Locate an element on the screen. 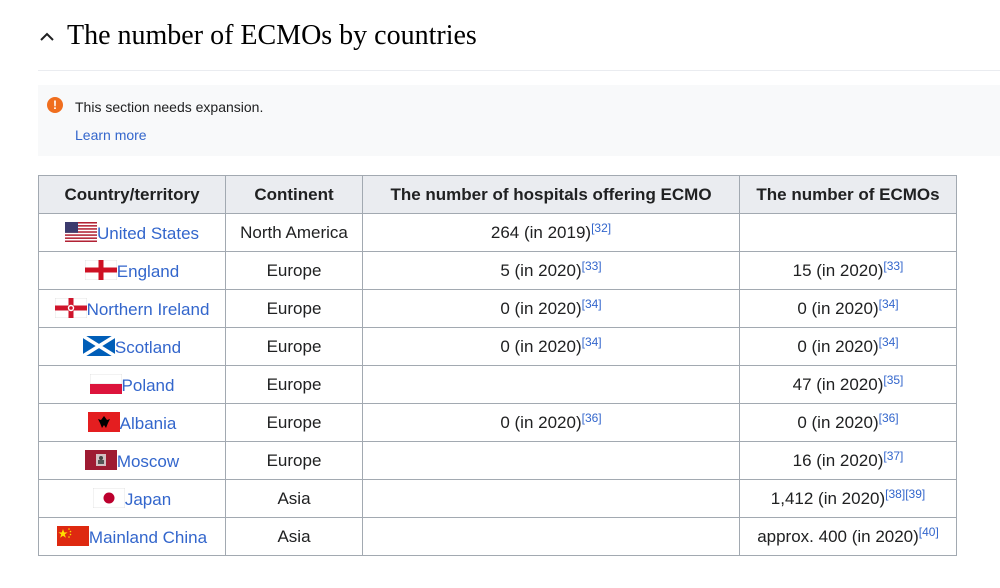 This screenshot has width=1000, height=588. hospitals-cell: 5 (in 2020)[33] is located at coordinates (551, 270).